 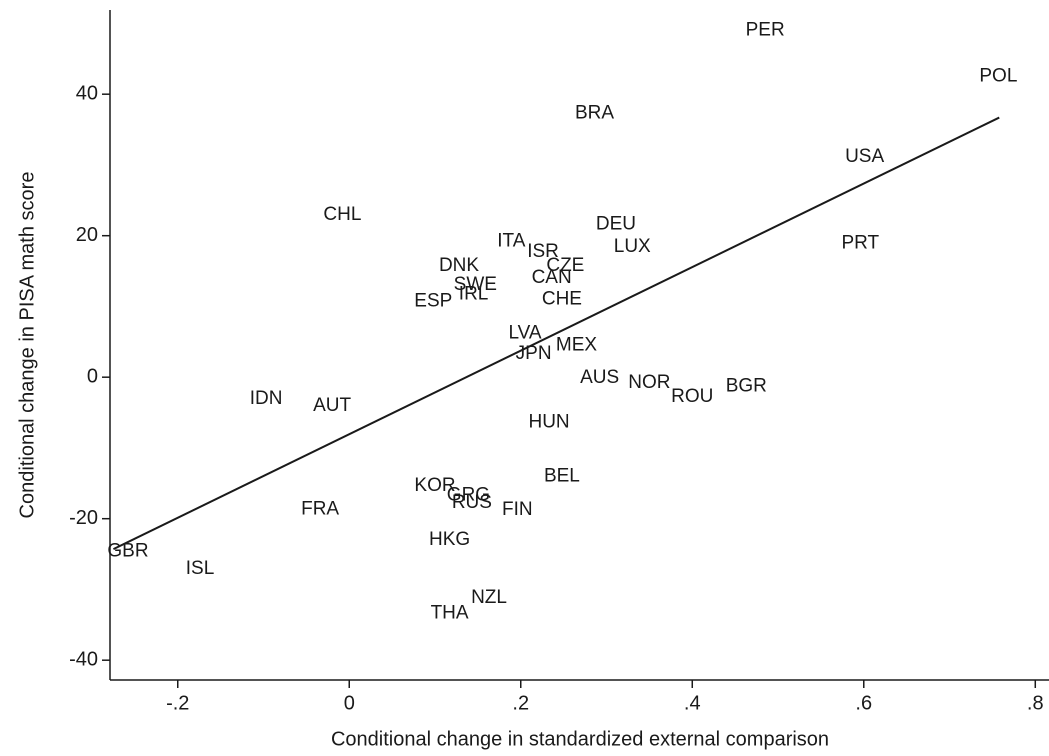 What do you see at coordinates (594, 112) in the screenshot?
I see `point-label: BRA` at bounding box center [594, 112].